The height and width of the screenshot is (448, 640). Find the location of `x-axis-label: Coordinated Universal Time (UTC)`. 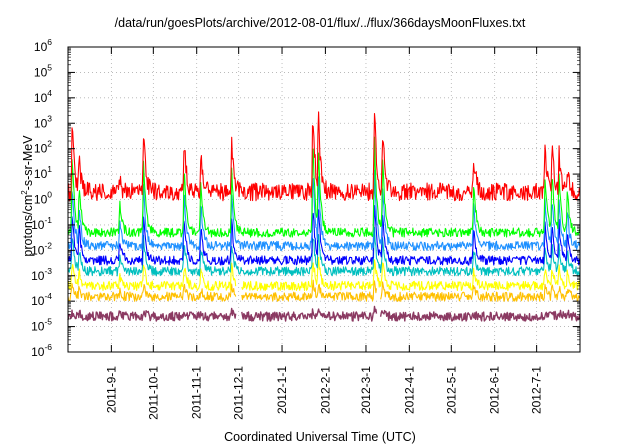

x-axis-label: Coordinated Universal Time (UTC) is located at coordinates (320, 437).